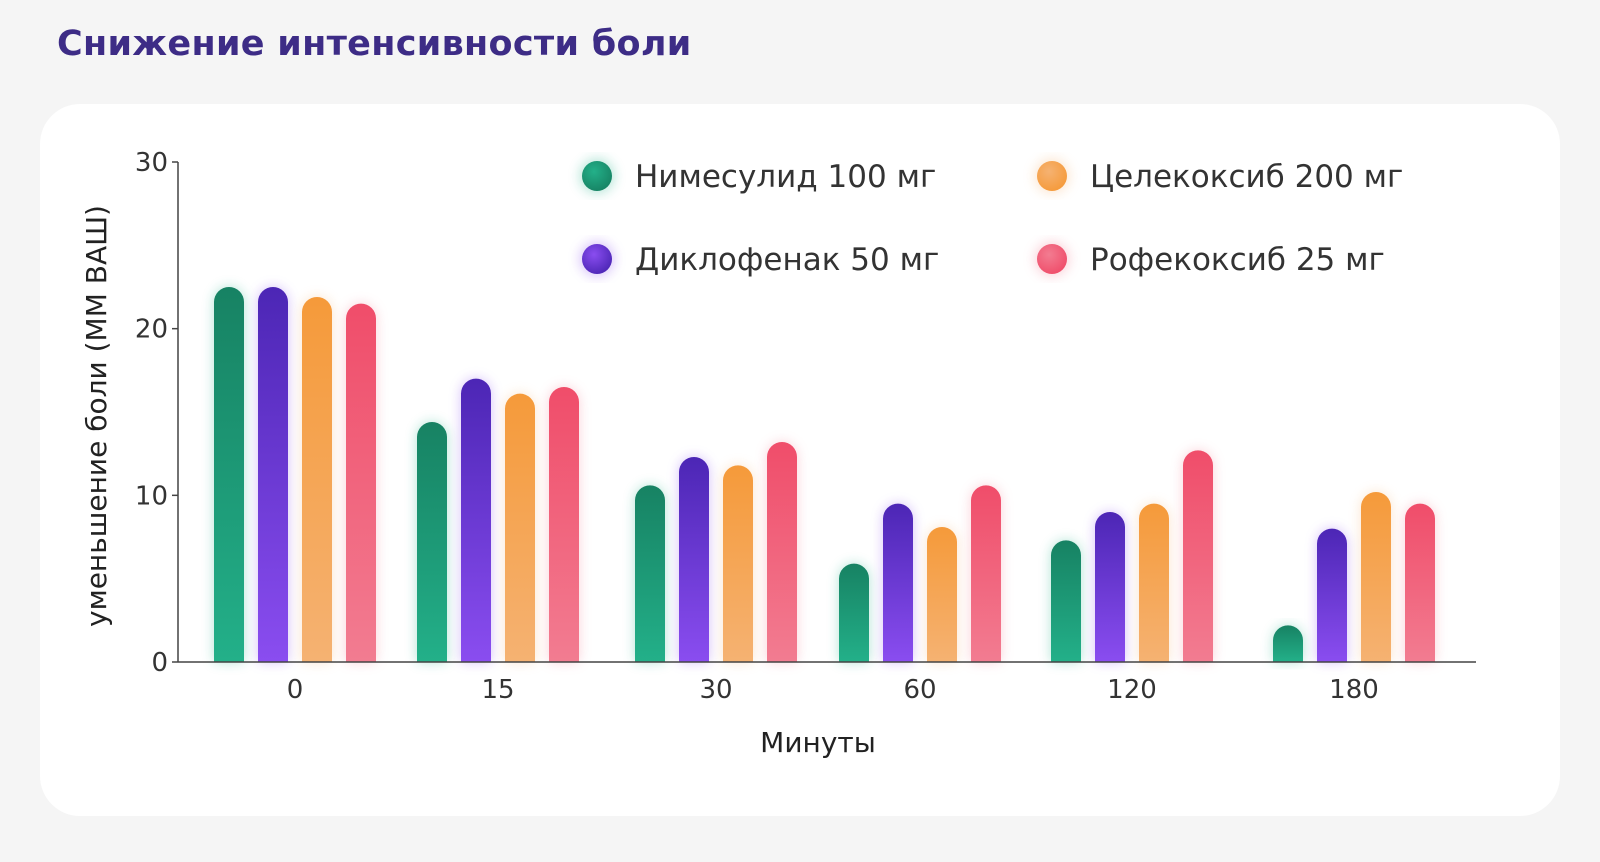  Describe the element at coordinates (1420, 582) in the screenshot. I see `bar-Рофекоксиб-25-мг-180` at that location.